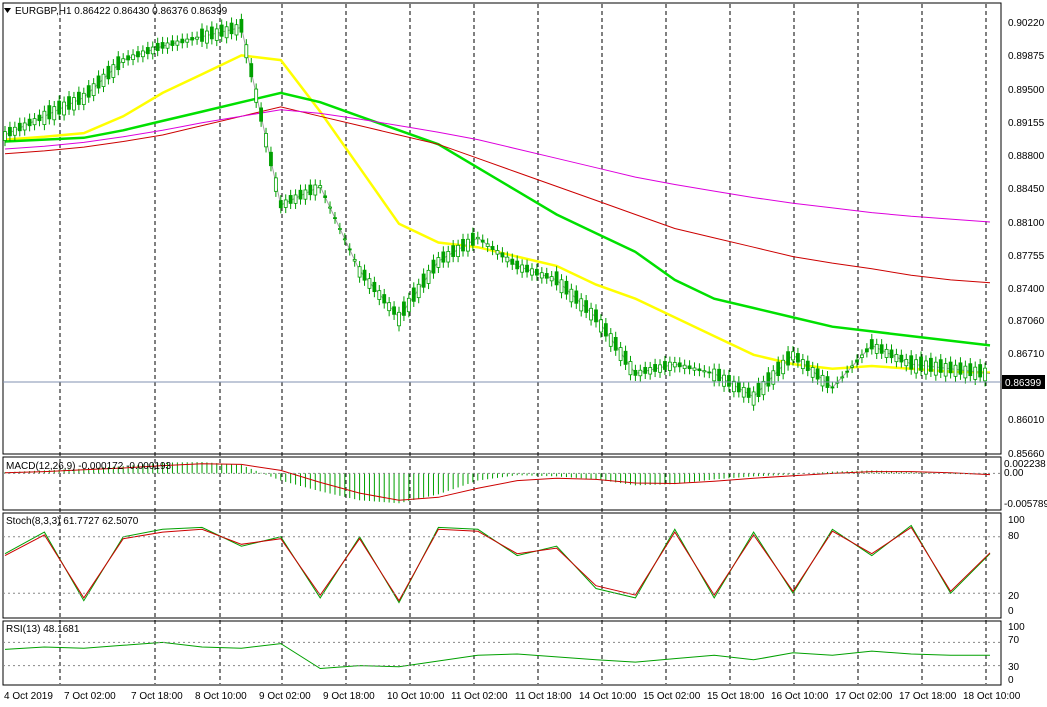 This screenshot has height=707, width=1047. What do you see at coordinates (672, 696) in the screenshot?
I see `time-tick: 15 Oct 02:00` at bounding box center [672, 696].